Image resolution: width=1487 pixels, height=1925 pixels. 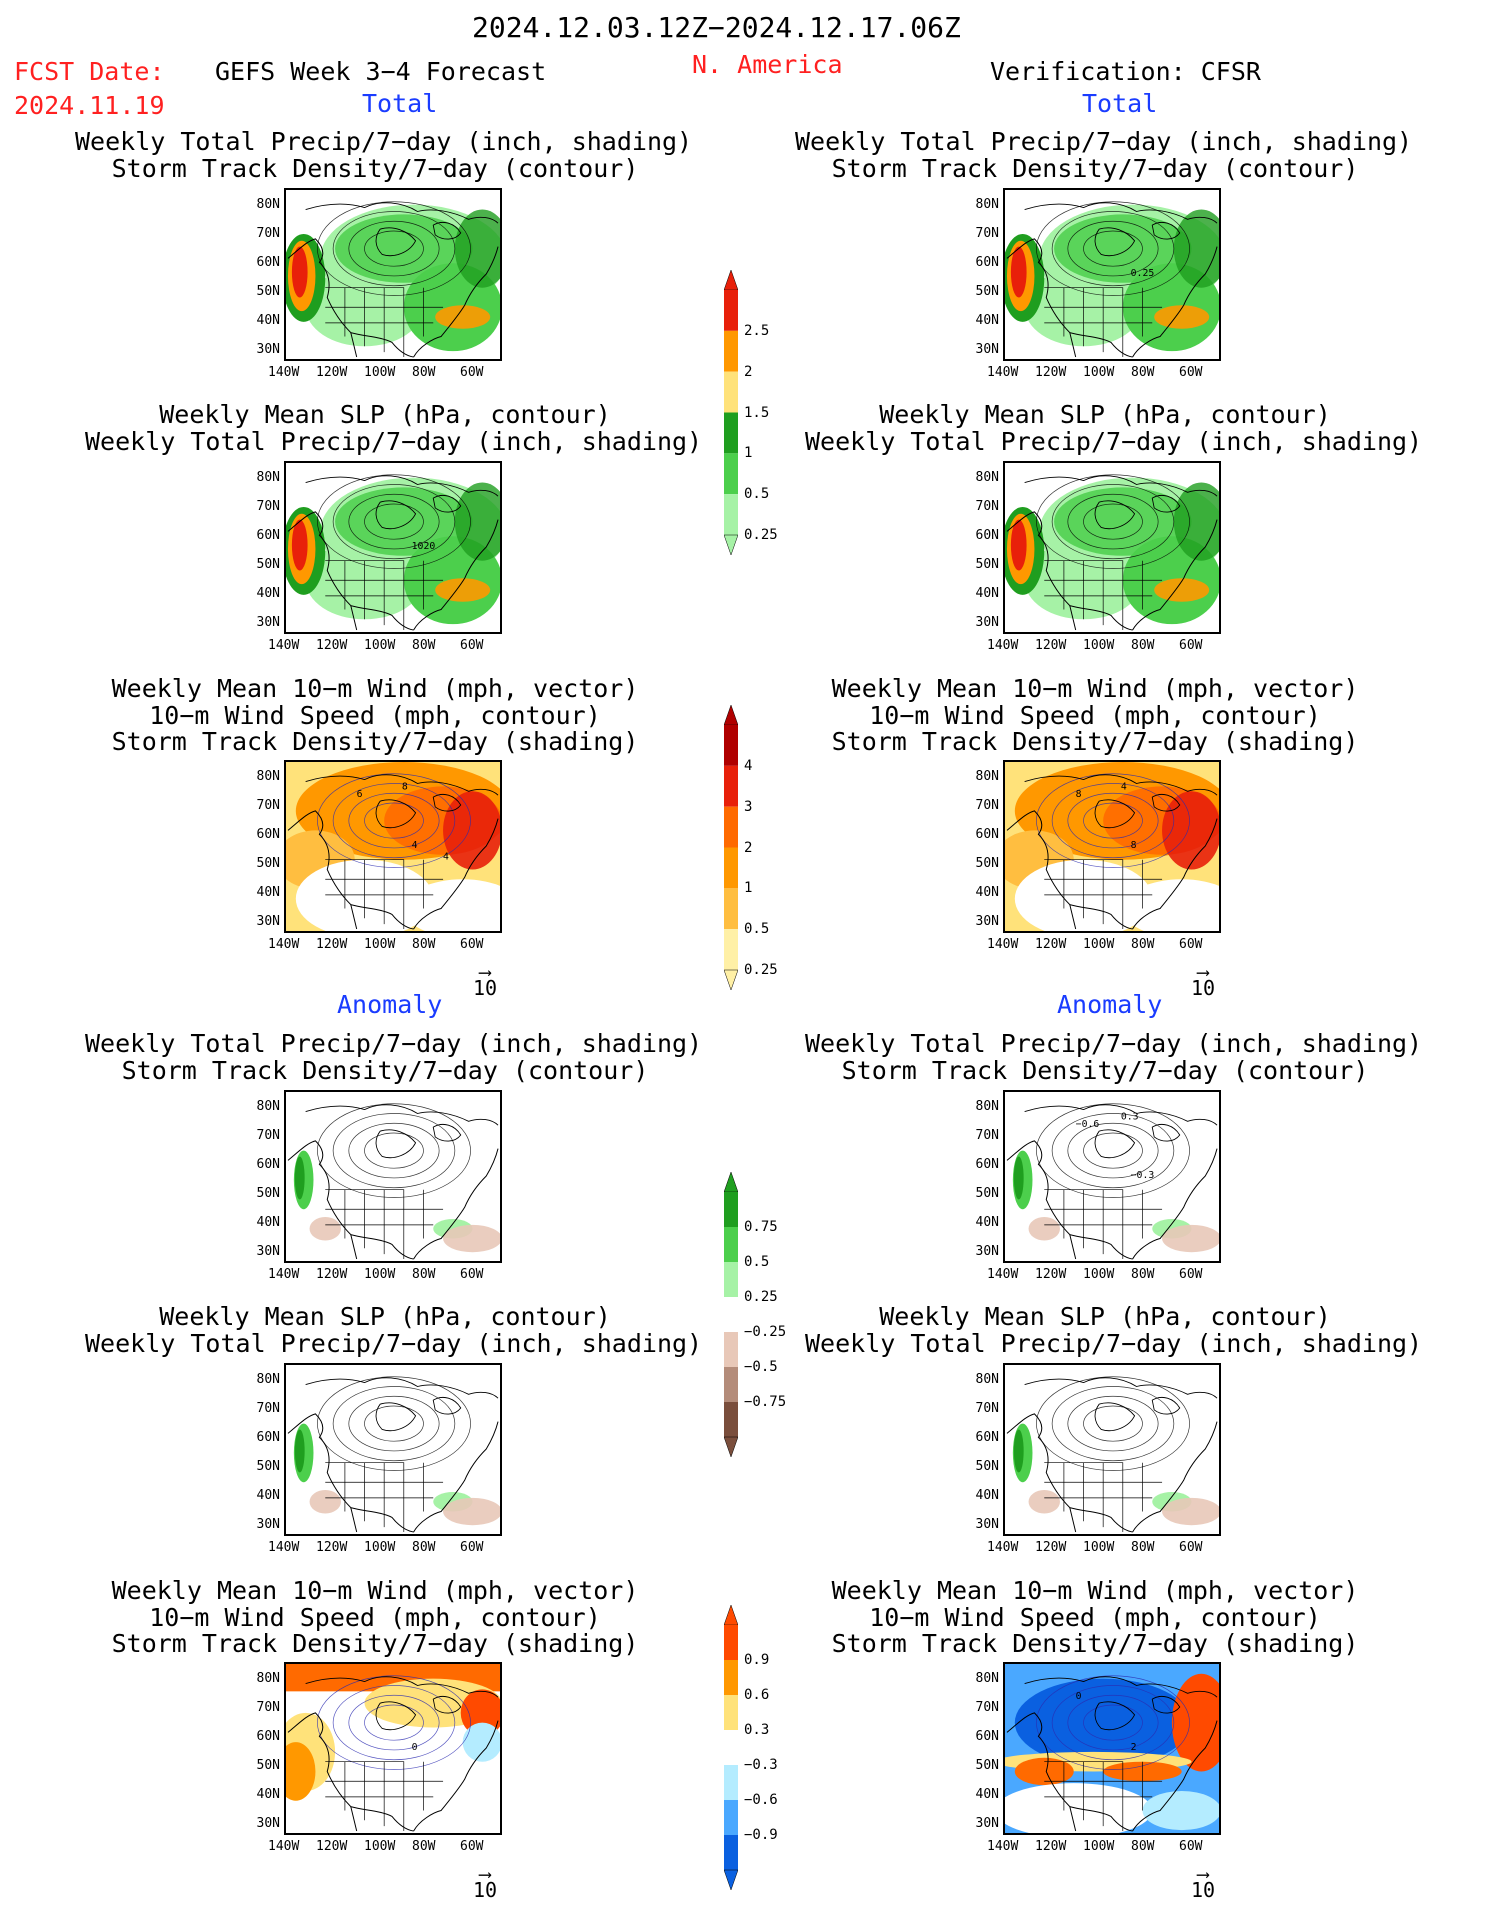 What do you see at coordinates (381, 71) in the screenshot?
I see `model-title: GEFS Week 3−4 Forecast` at bounding box center [381, 71].